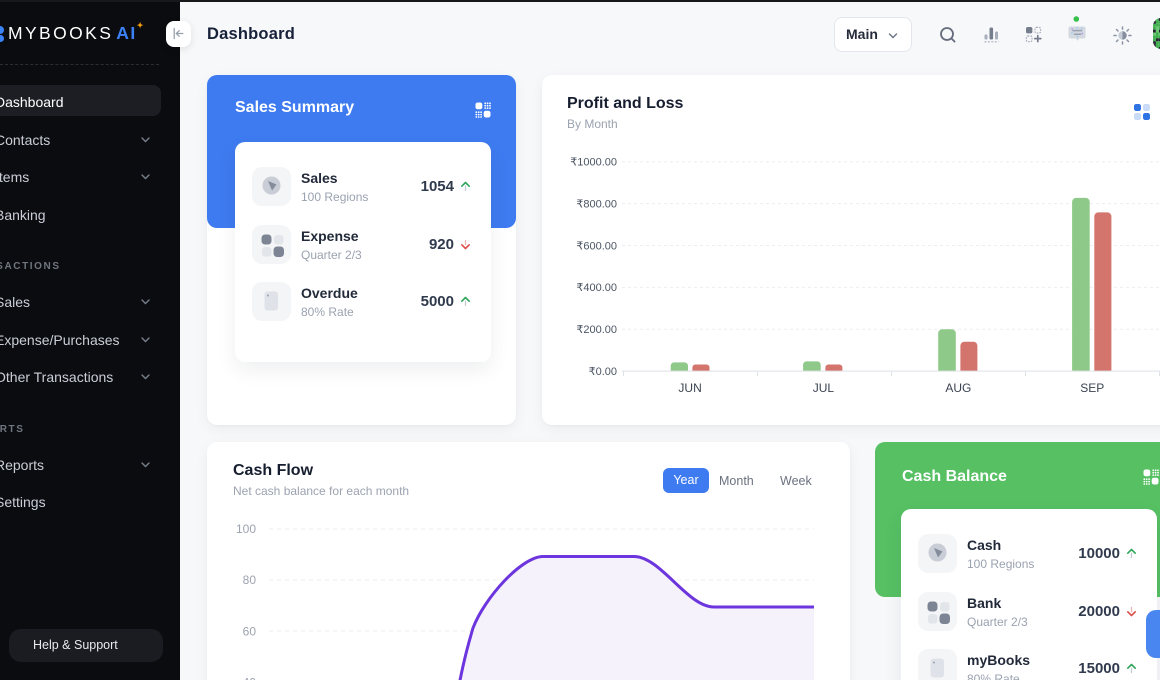  I want to click on svg-text: ₹800.00, so click(596, 204).